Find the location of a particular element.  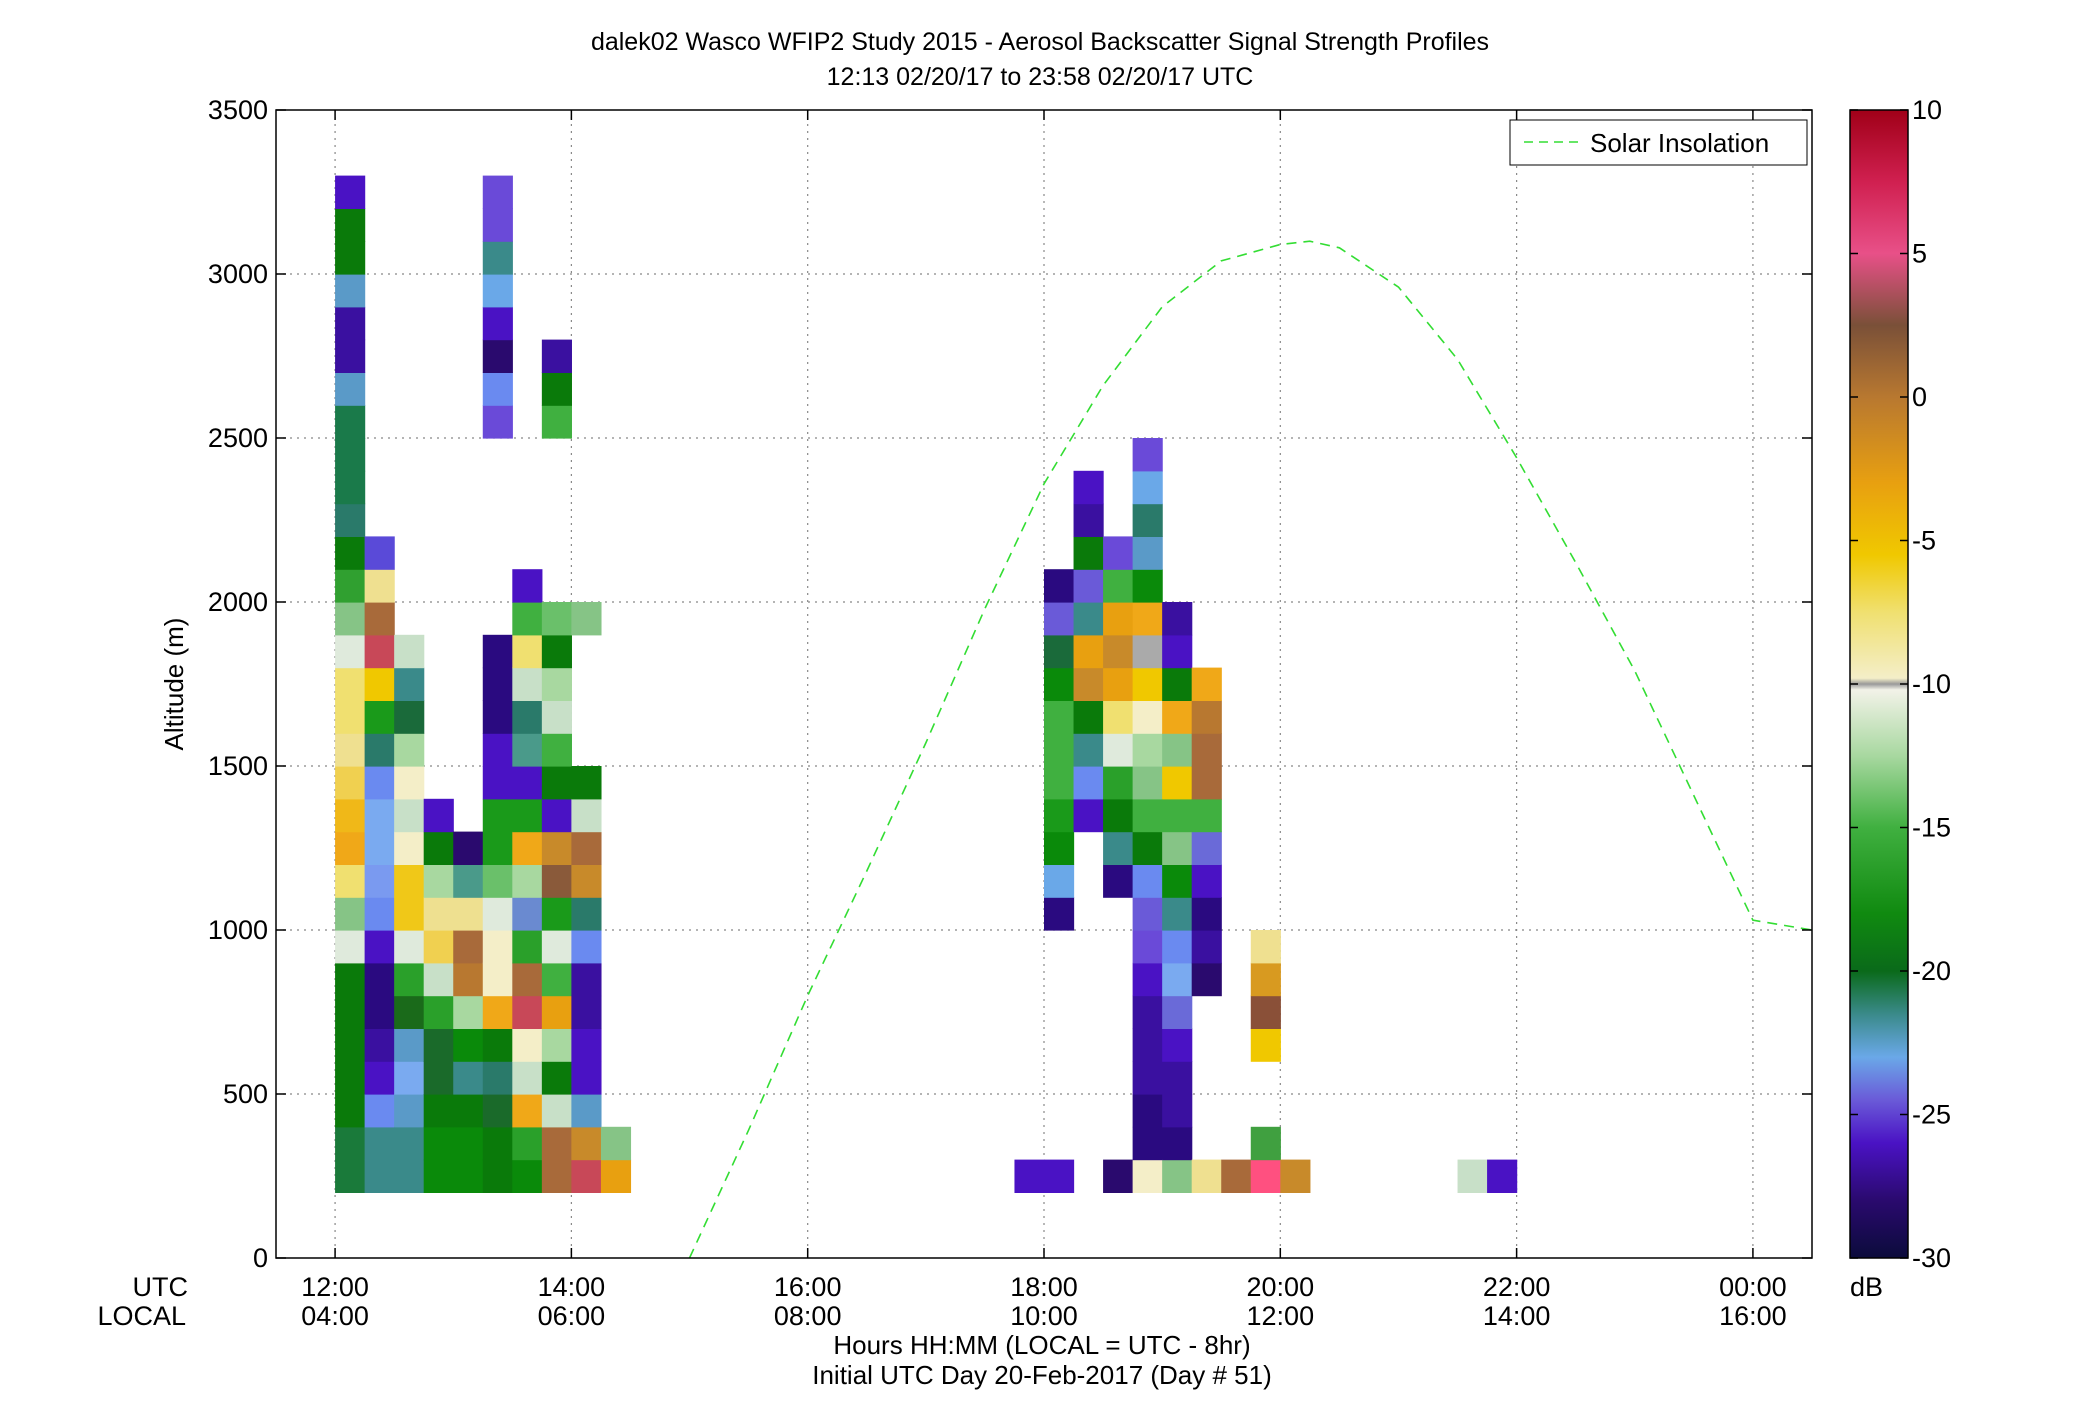

x-tick-label-local: 06:00 is located at coordinates (572, 1316).